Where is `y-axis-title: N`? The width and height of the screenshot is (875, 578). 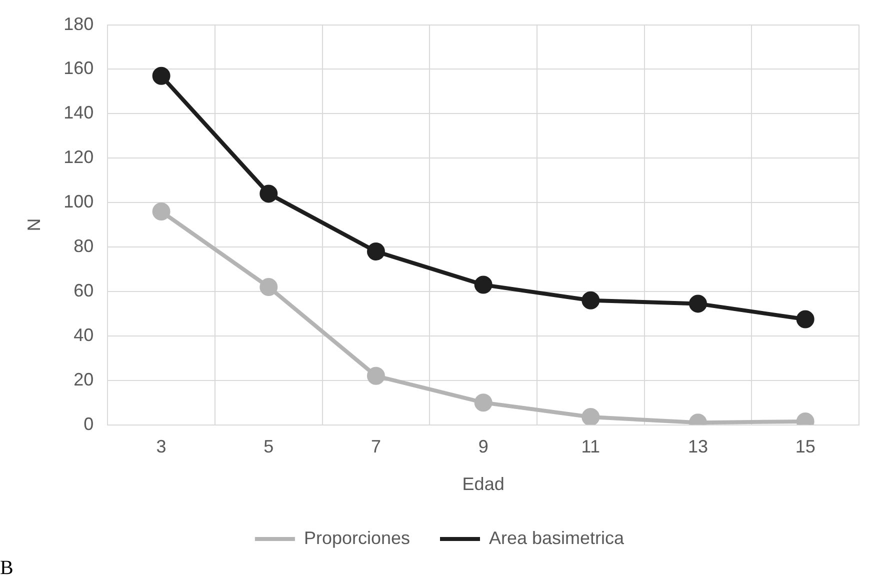 y-axis-title: N is located at coordinates (34, 225).